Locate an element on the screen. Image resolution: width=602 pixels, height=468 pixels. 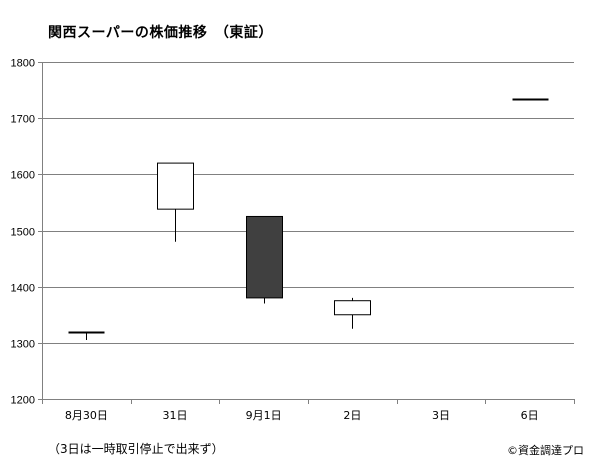
y-tick-label-1700: 1700 is located at coordinates (23, 120).